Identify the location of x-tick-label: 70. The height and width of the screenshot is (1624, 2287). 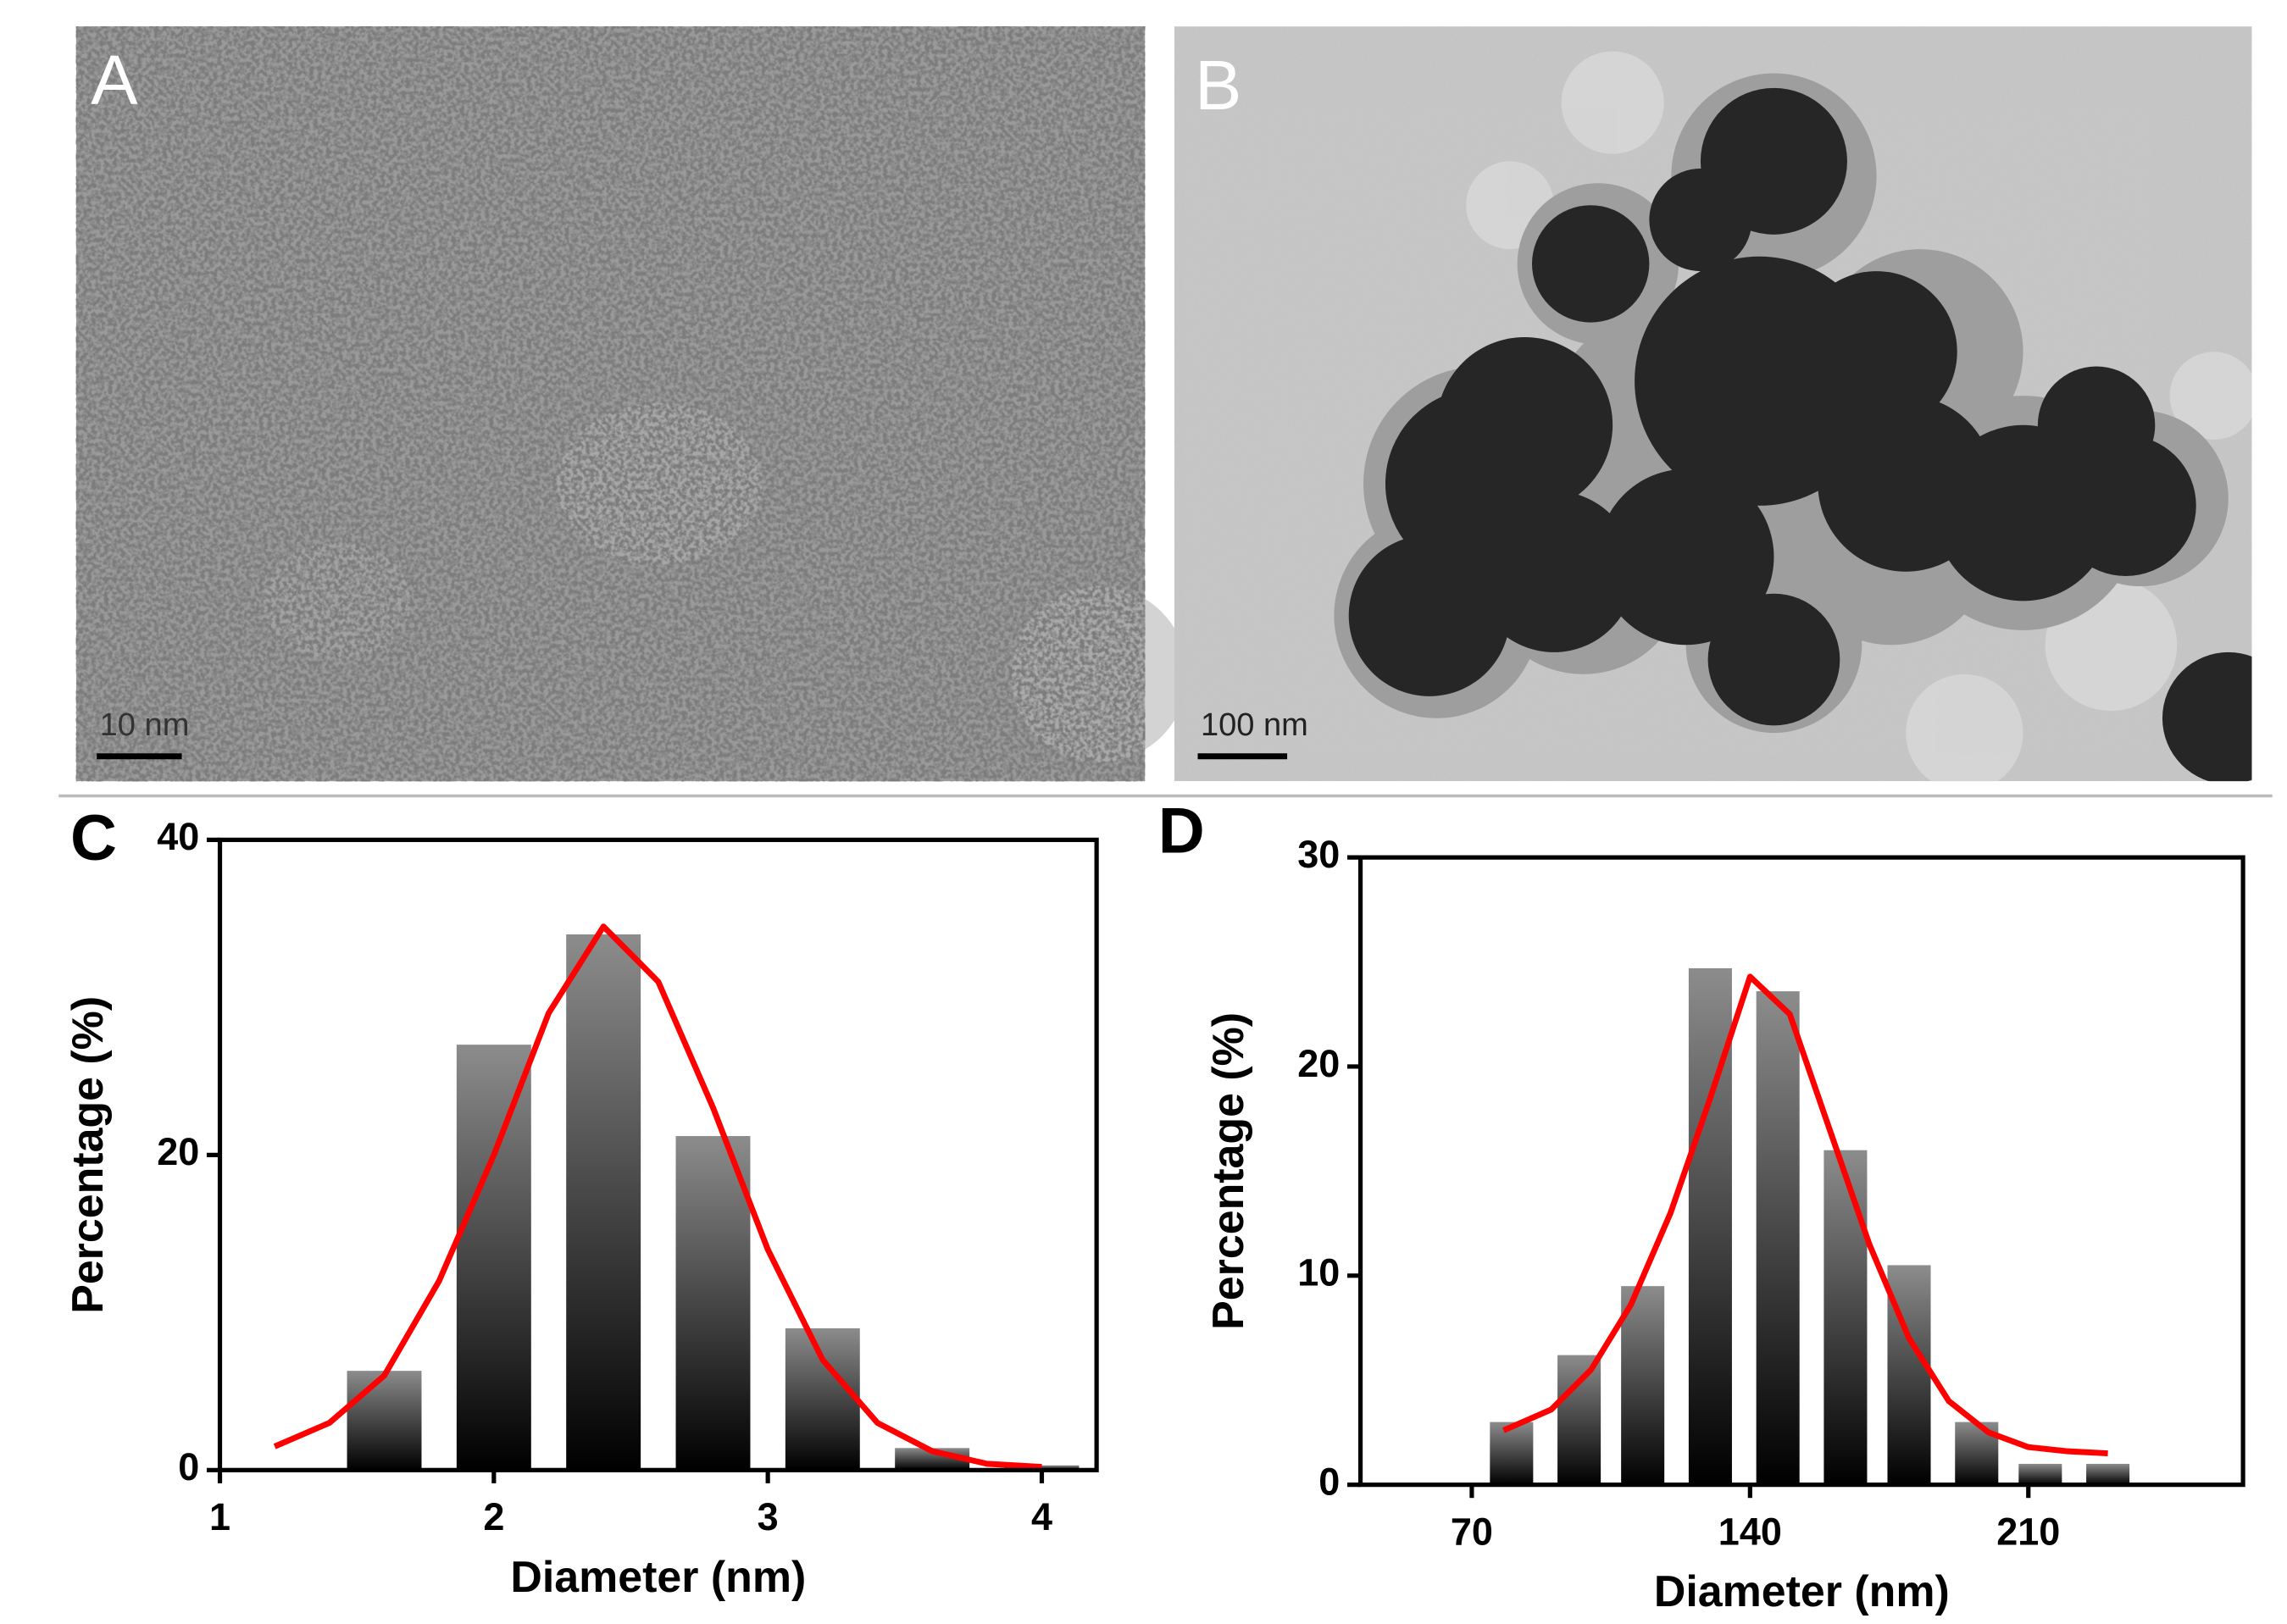
(1472, 1532).